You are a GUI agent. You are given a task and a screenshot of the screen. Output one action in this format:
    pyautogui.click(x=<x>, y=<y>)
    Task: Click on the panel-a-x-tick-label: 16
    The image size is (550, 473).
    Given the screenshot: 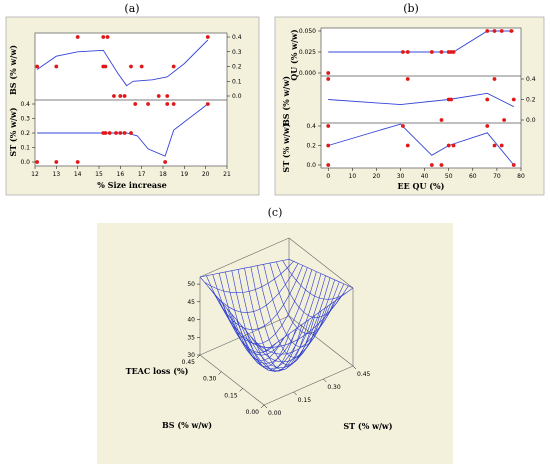 What is the action you would take?
    pyautogui.click(x=121, y=174)
    